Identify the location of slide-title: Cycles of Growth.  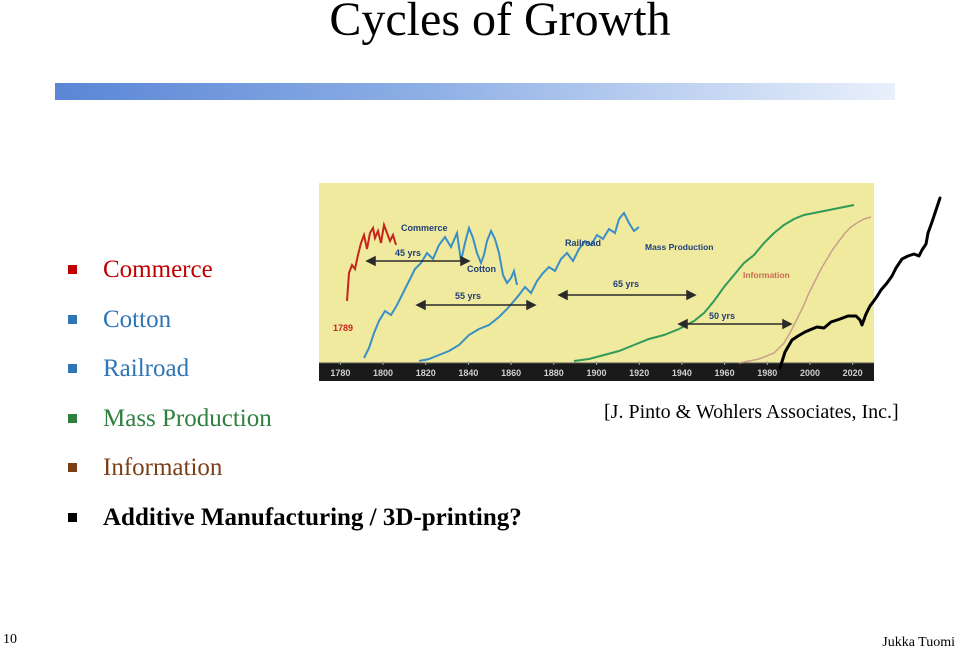
(500, 23).